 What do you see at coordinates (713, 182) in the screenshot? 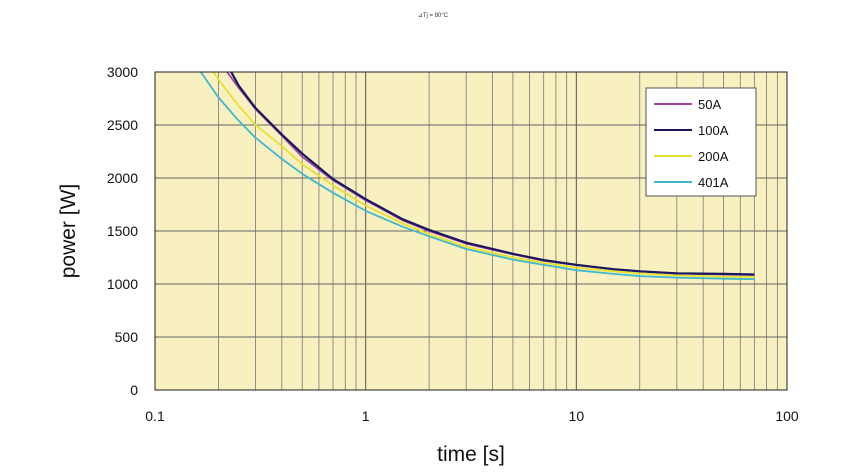
I see `legend-label: 401A` at bounding box center [713, 182].